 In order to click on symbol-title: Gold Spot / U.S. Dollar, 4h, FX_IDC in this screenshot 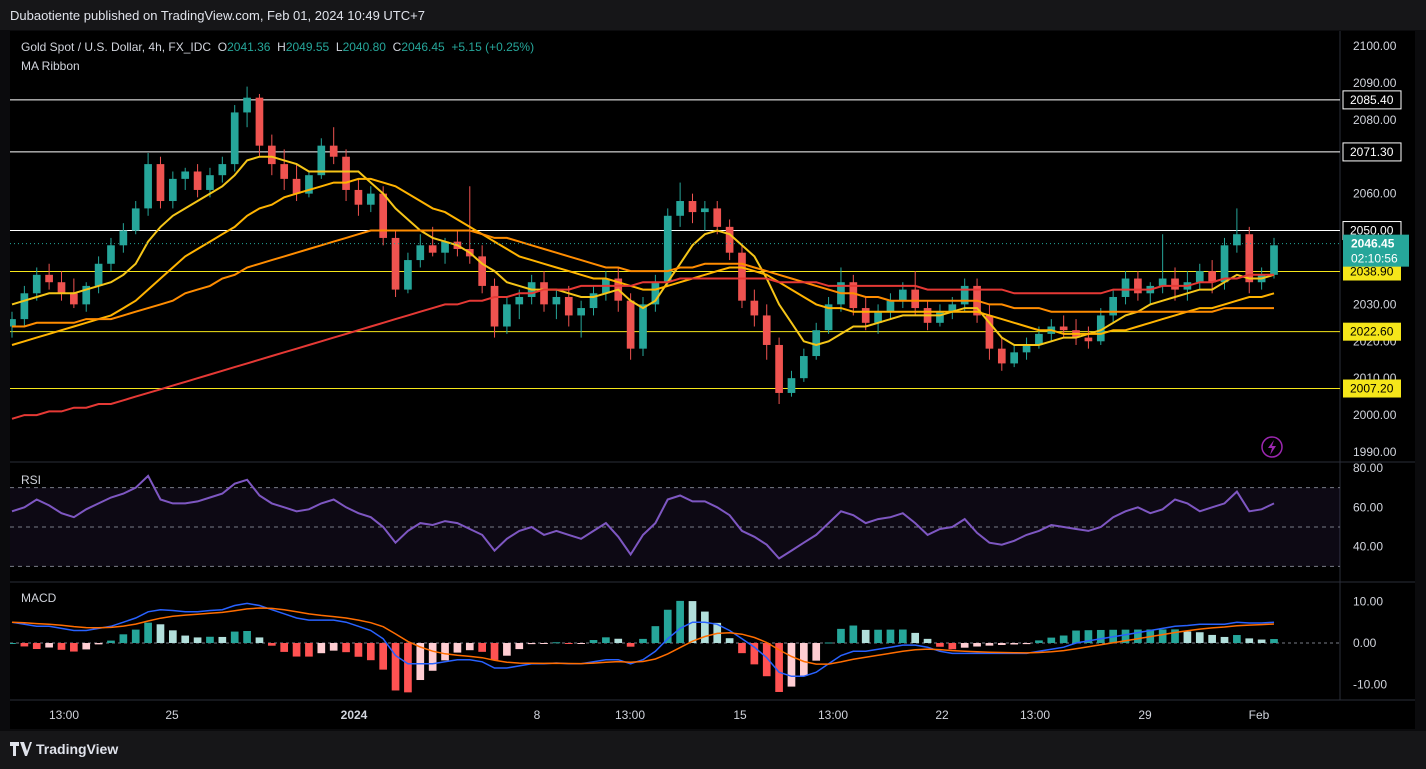, I will do `click(116, 47)`.